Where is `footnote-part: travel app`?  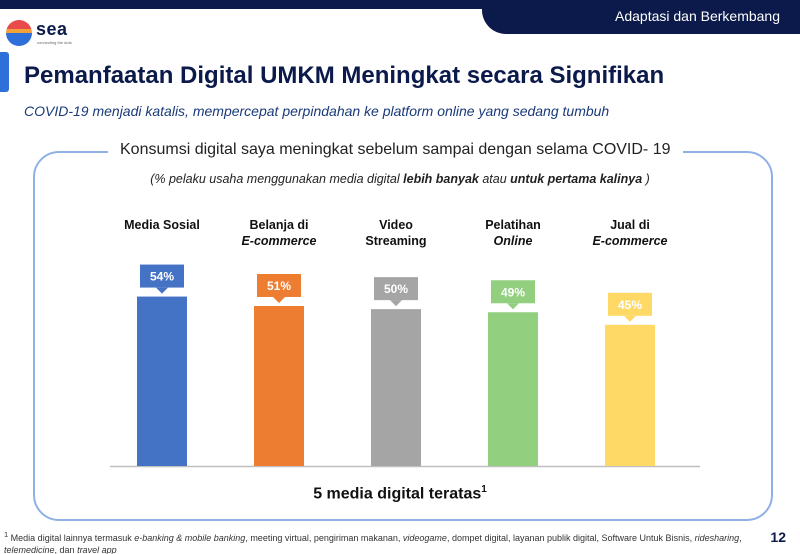 footnote-part: travel app is located at coordinates (97, 549).